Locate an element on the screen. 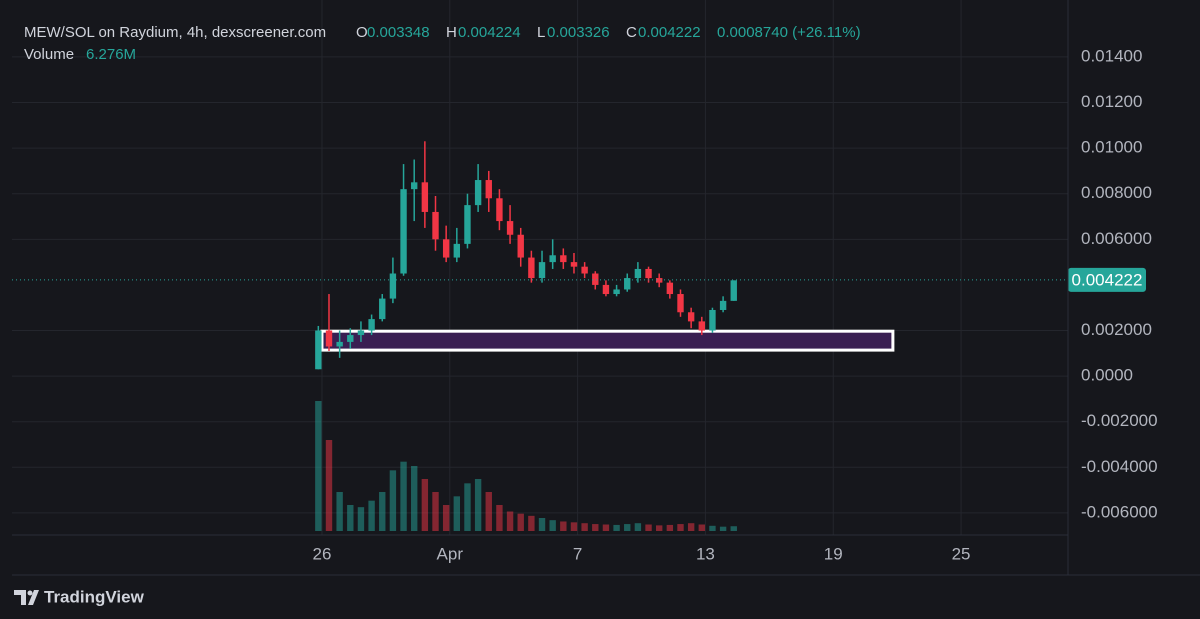  volume-label: Volume is located at coordinates (49, 54).